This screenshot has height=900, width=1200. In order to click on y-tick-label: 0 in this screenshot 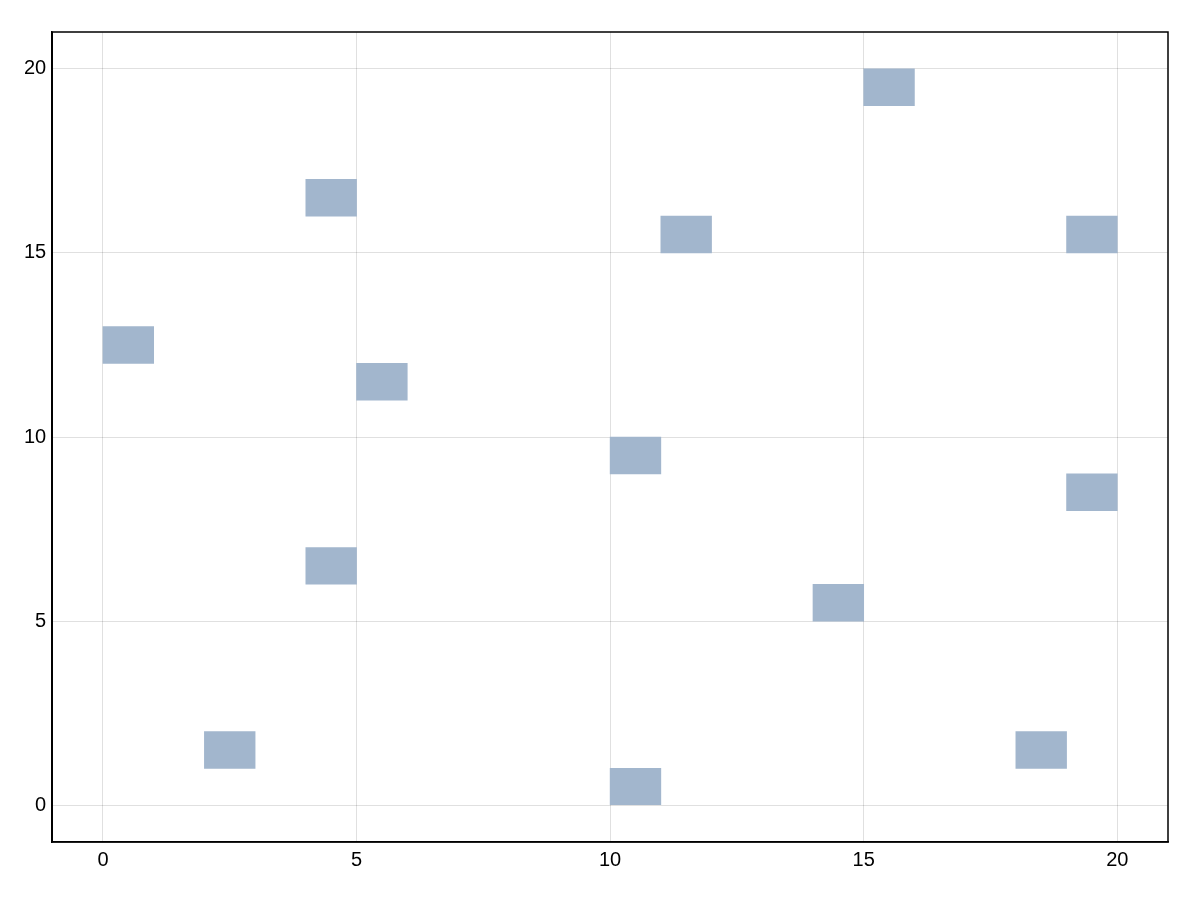, I will do `click(41, 803)`.